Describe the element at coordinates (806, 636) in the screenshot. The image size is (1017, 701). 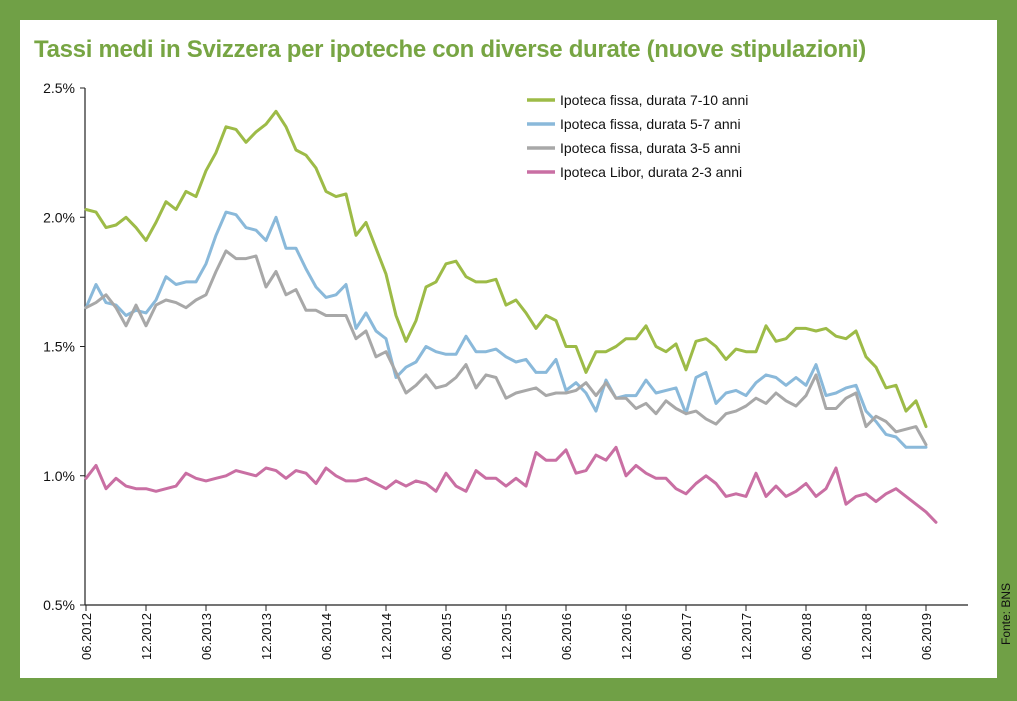
I see `x-tick-label: 06.2018` at that location.